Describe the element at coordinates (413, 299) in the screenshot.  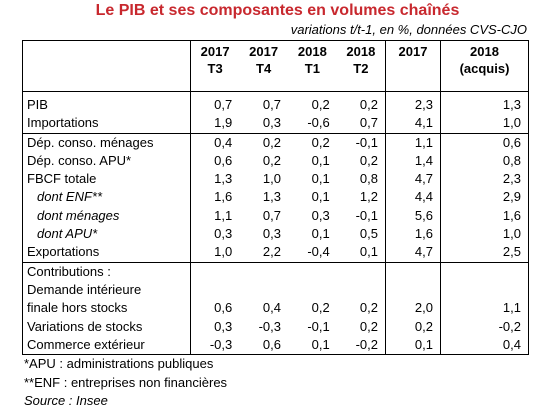
I see `cell: 2,0` at that location.